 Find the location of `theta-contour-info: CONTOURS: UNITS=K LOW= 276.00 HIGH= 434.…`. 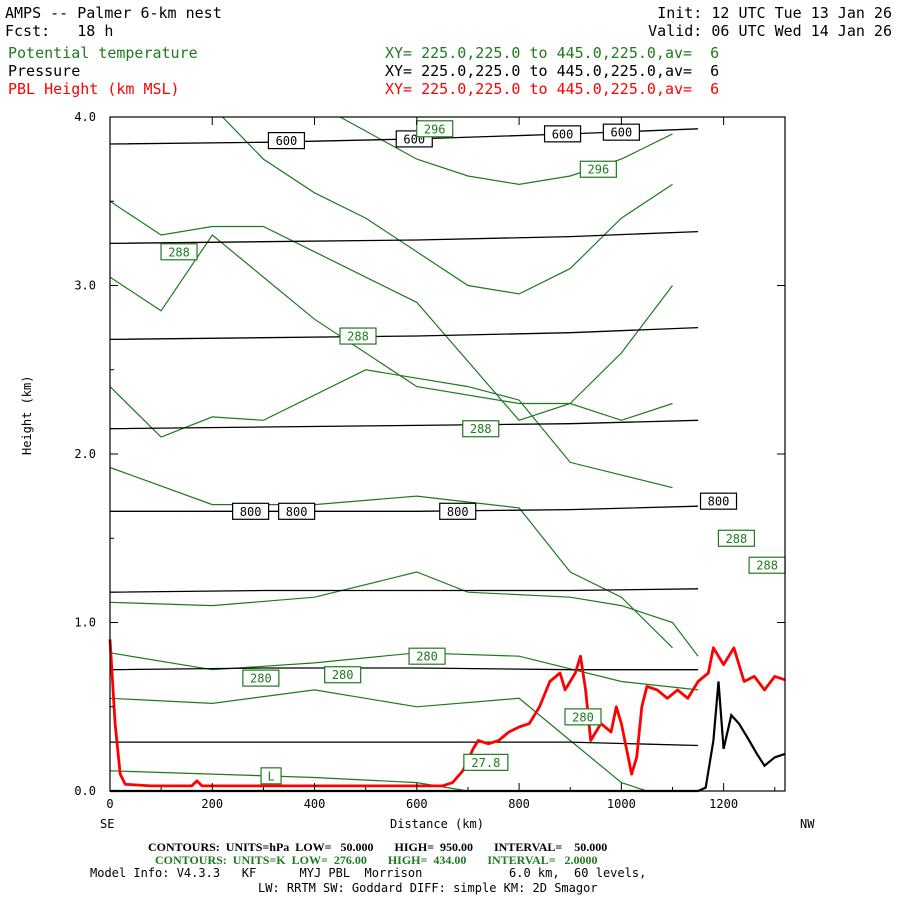

theta-contour-info: CONTOURS: UNITS=K LOW= 276.00 HIGH= 434.… is located at coordinates (376, 860).